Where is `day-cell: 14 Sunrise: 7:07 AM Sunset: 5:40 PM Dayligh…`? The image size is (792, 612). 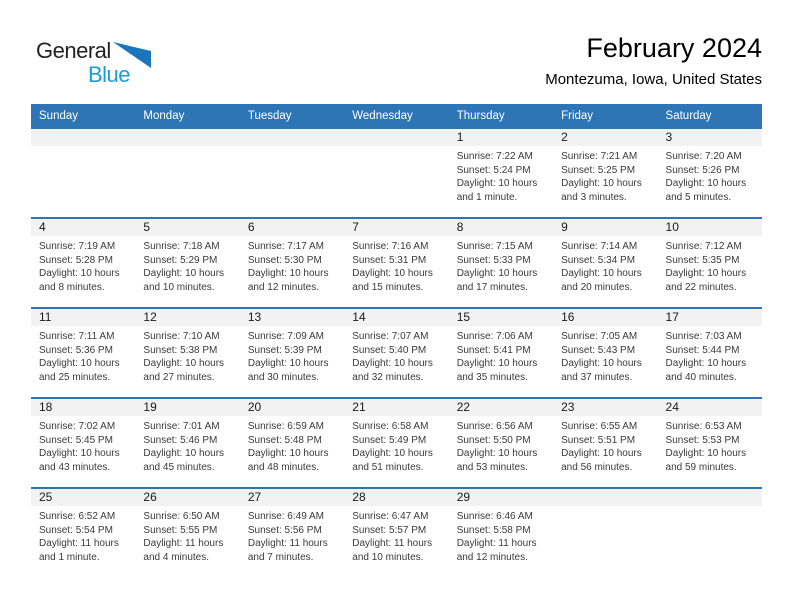
day-cell: 14 Sunrise: 7:07 AM Sunset: 5:40 PM Dayligh… is located at coordinates (396, 353).